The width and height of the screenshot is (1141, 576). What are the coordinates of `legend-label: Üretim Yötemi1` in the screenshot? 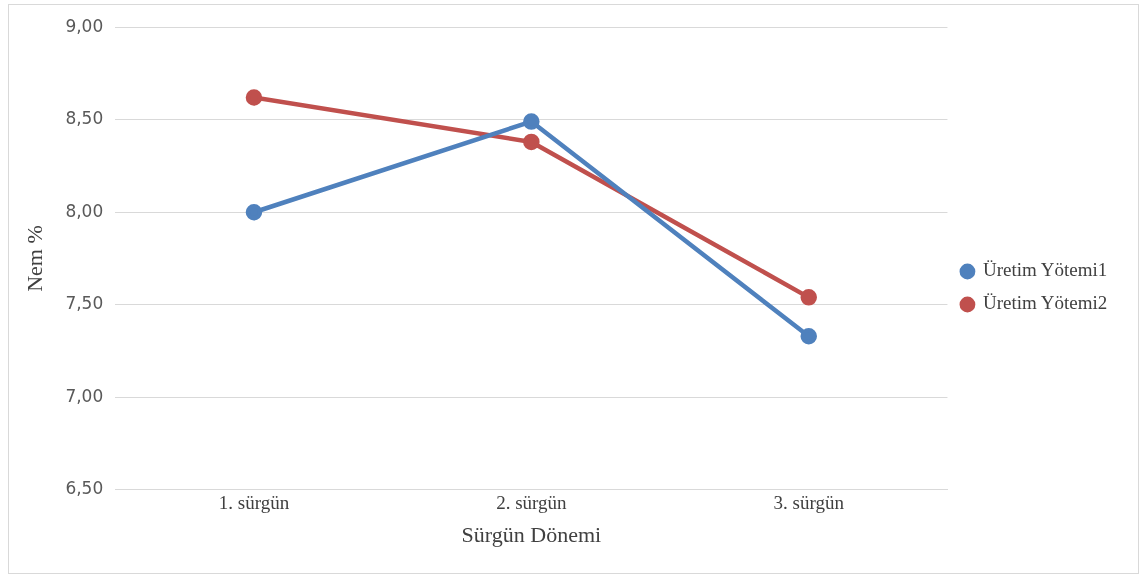 It's located at (1045, 270).